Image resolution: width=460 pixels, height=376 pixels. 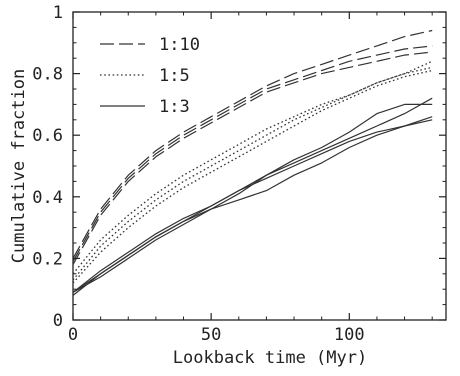 I want to click on legend-label-1-5: 1:5, so click(x=174, y=76).